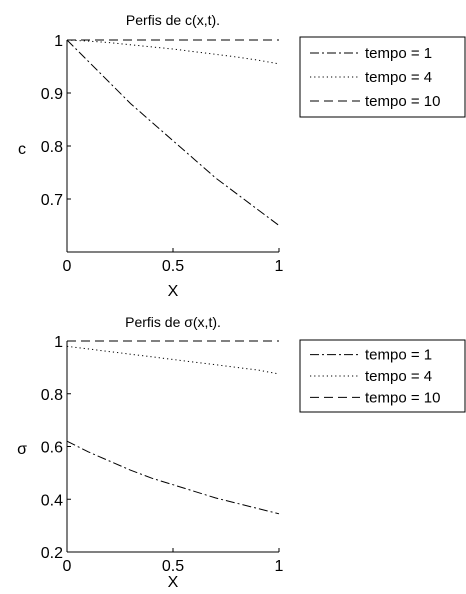 The width and height of the screenshot is (466, 594). What do you see at coordinates (52, 94) in the screenshot?
I see `y-tick-label: 0.9` at bounding box center [52, 94].